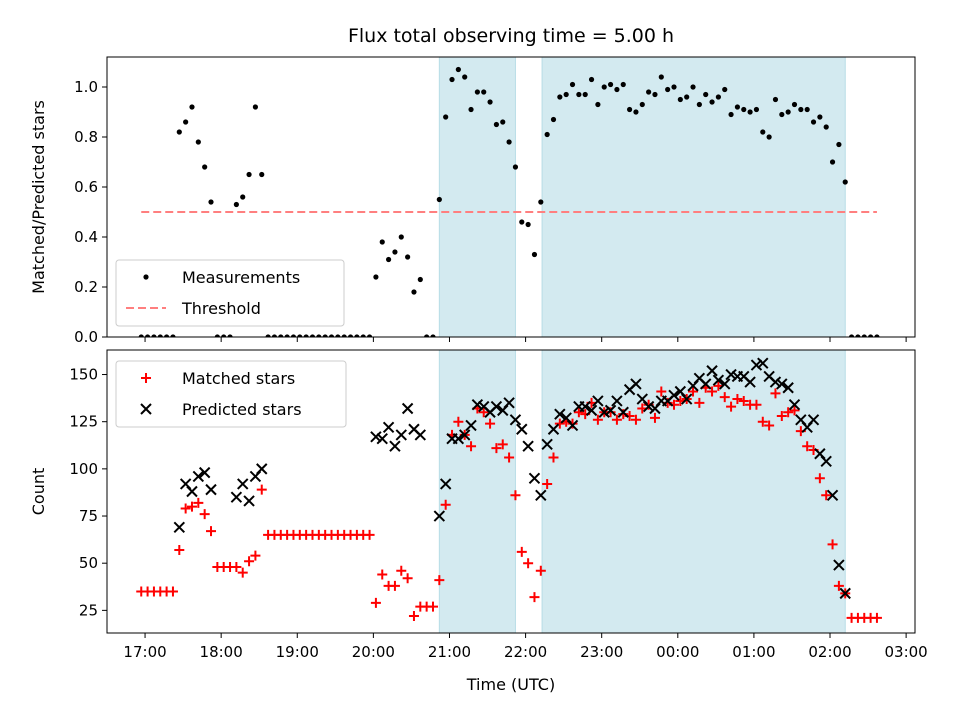  Describe the element at coordinates (238, 378) in the screenshot. I see `legend-label: Matched stars` at that location.